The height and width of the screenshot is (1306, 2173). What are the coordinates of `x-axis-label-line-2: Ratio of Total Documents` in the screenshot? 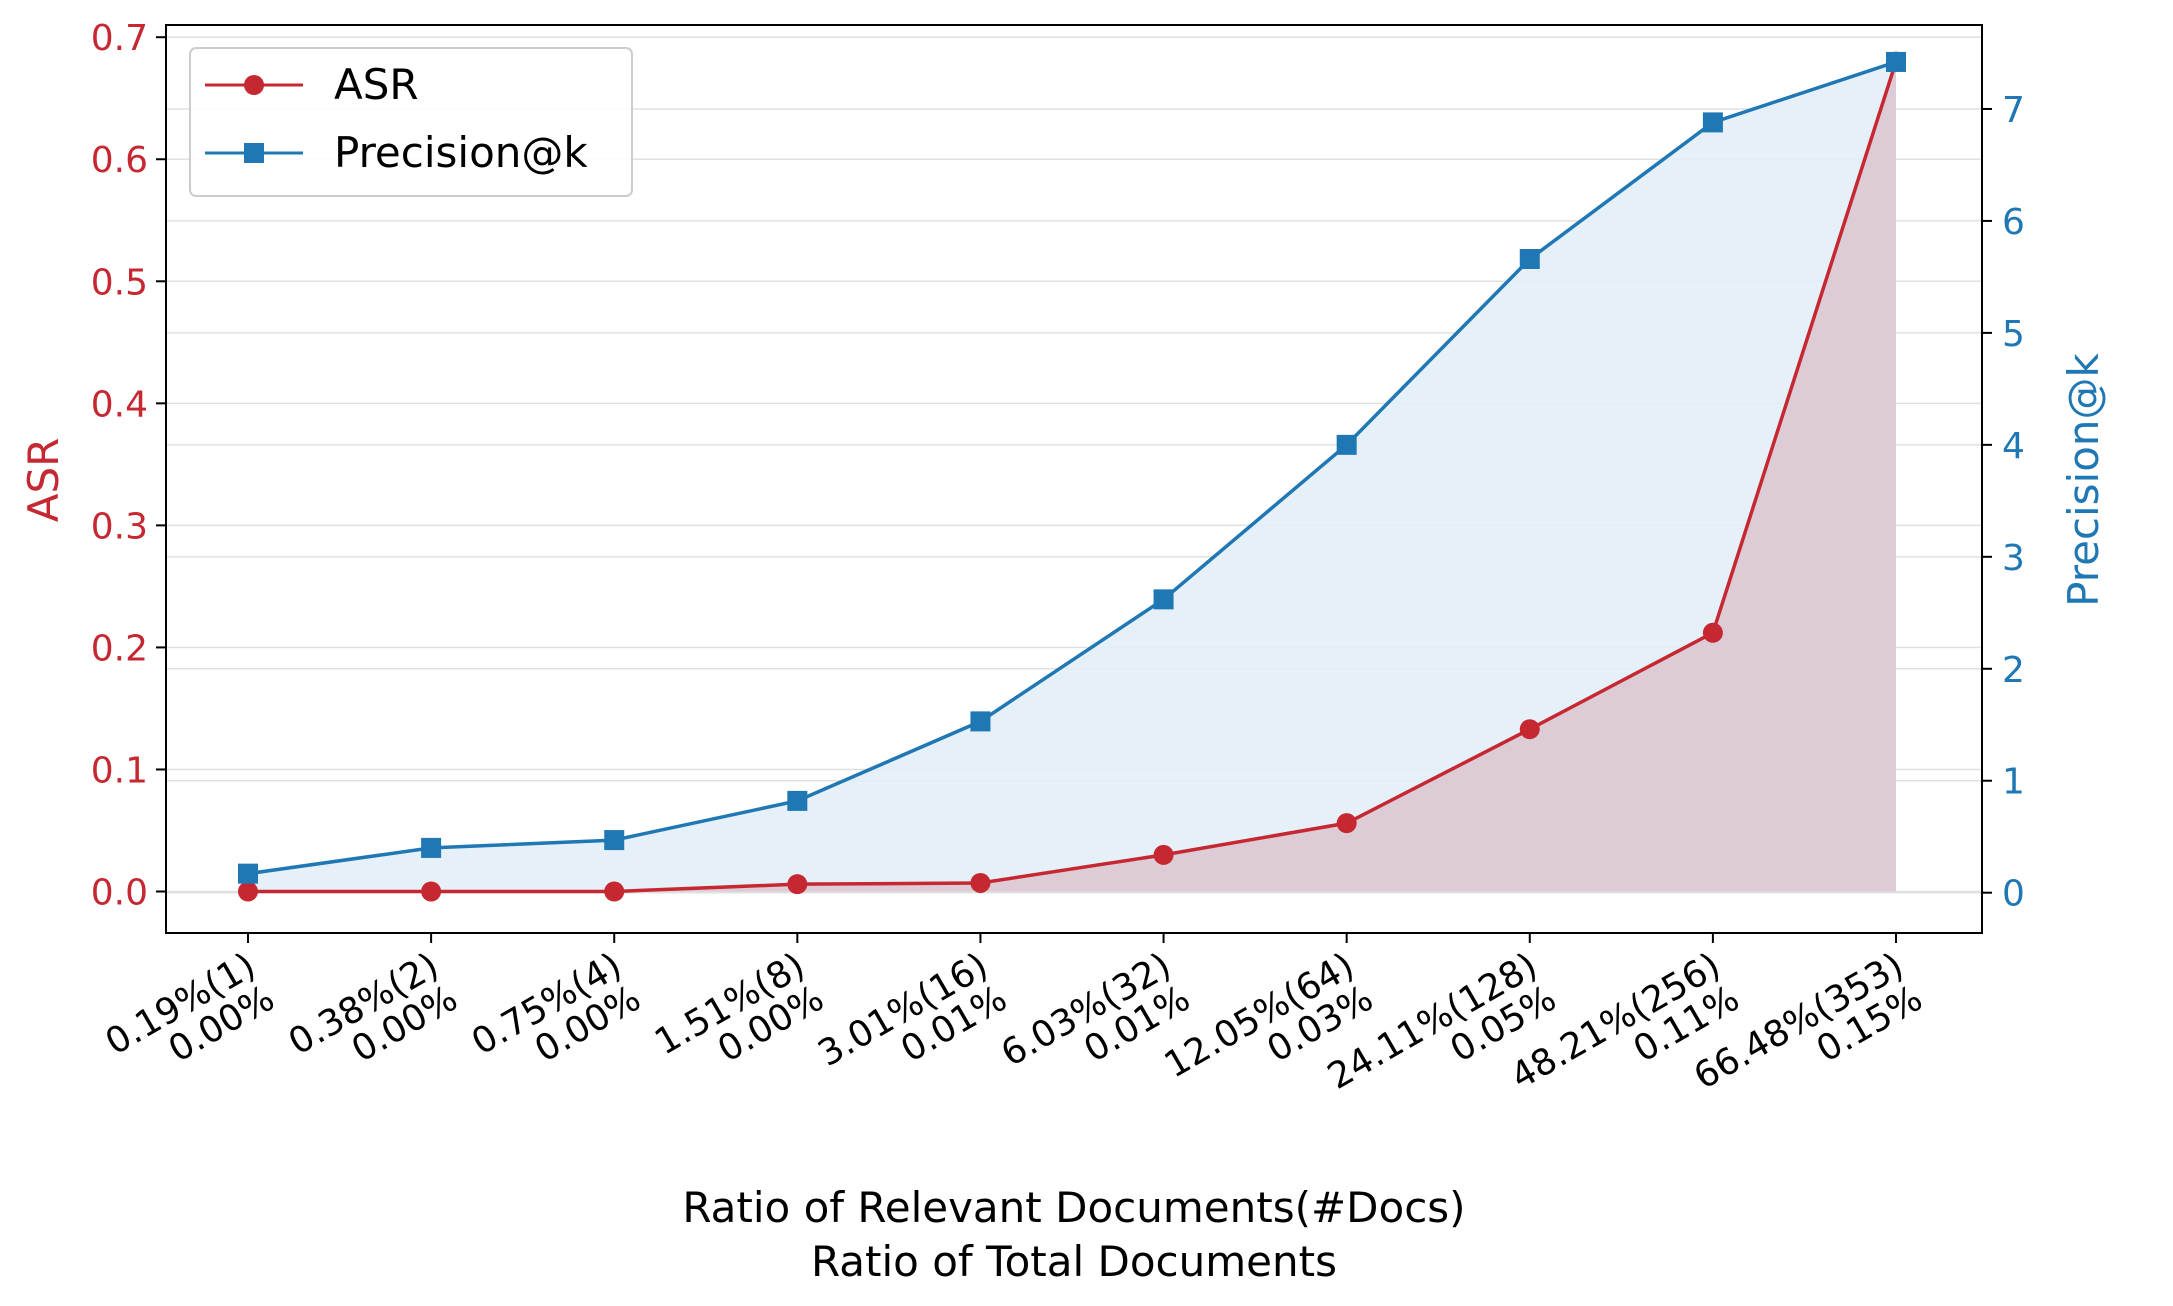 It's located at (1074, 1261).